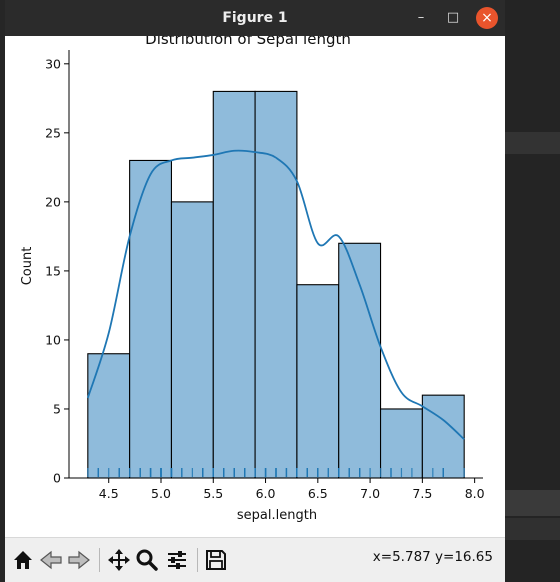  Describe the element at coordinates (53, 270) in the screenshot. I see `y-tick-label: 15` at that location.